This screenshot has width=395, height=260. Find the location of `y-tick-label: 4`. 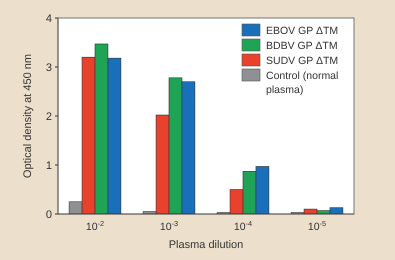

y-tick-label: 4 is located at coordinates (49, 18).